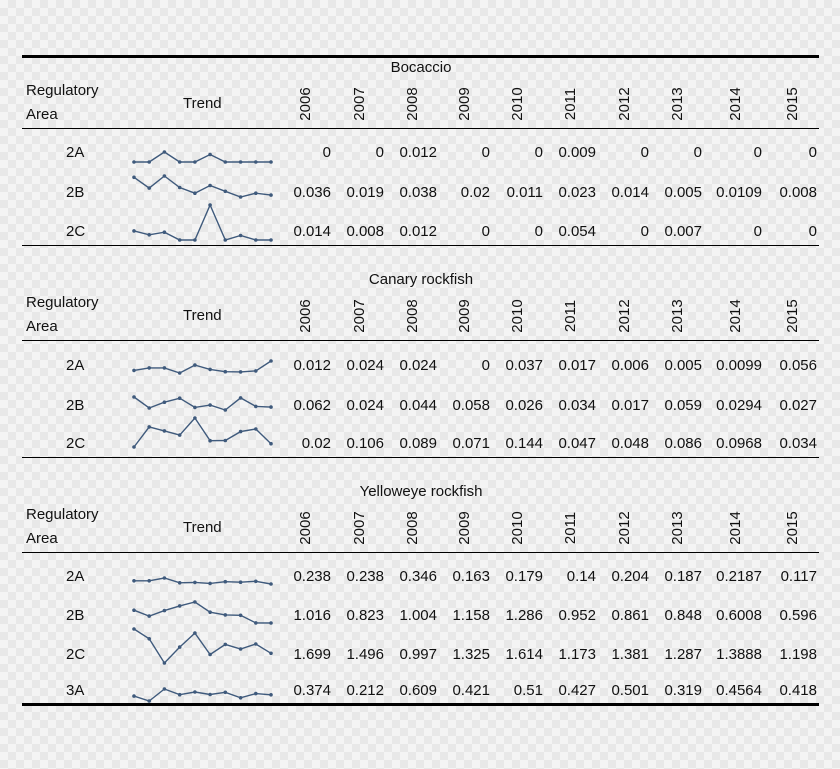  Describe the element at coordinates (739, 615) in the screenshot. I see `table-cell-value: 0.6008` at that location.